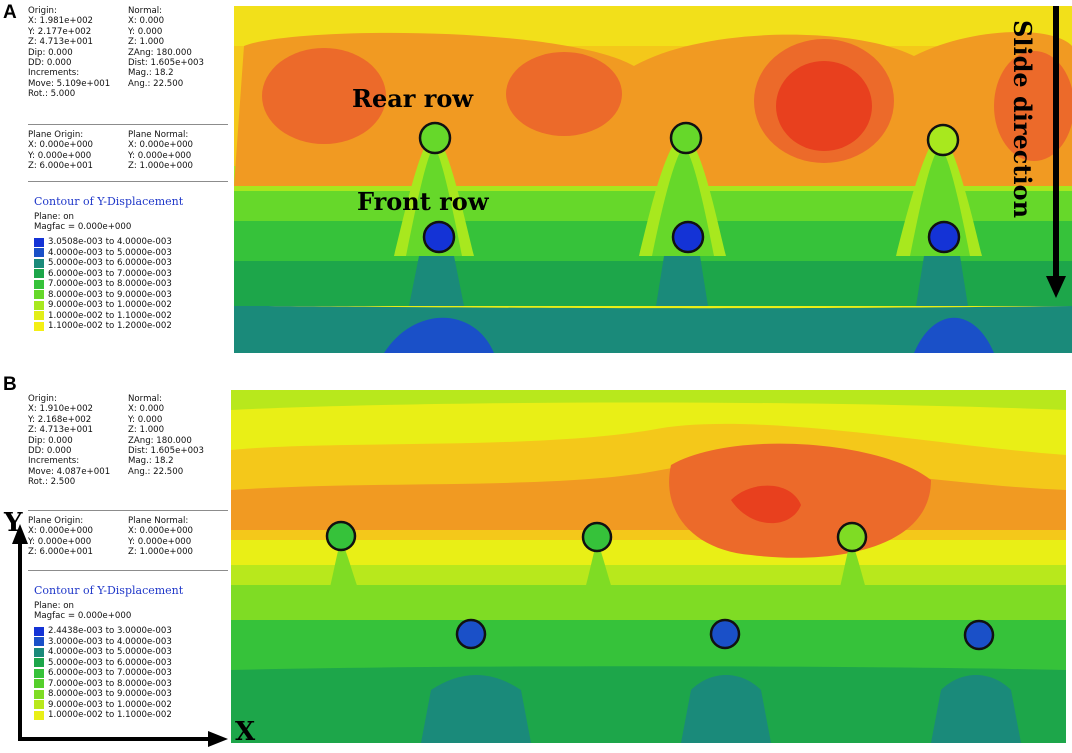  What do you see at coordinates (103, 694) in the screenshot?
I see `legend-item: 8.0000e-003 to 9.0000e-003` at bounding box center [103, 694].